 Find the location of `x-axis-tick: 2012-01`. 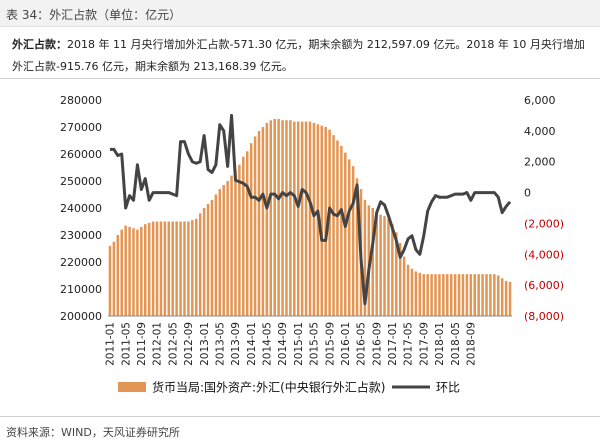

x-axis-tick: 2012-01 is located at coordinates (158, 344).